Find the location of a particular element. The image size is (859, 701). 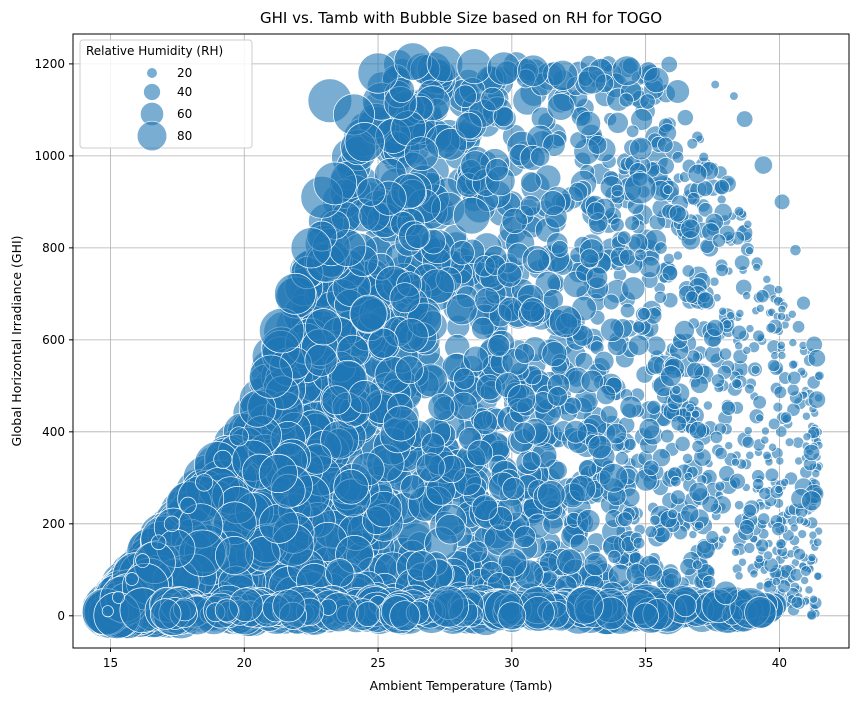

legend-label: 20 is located at coordinates (184, 73).